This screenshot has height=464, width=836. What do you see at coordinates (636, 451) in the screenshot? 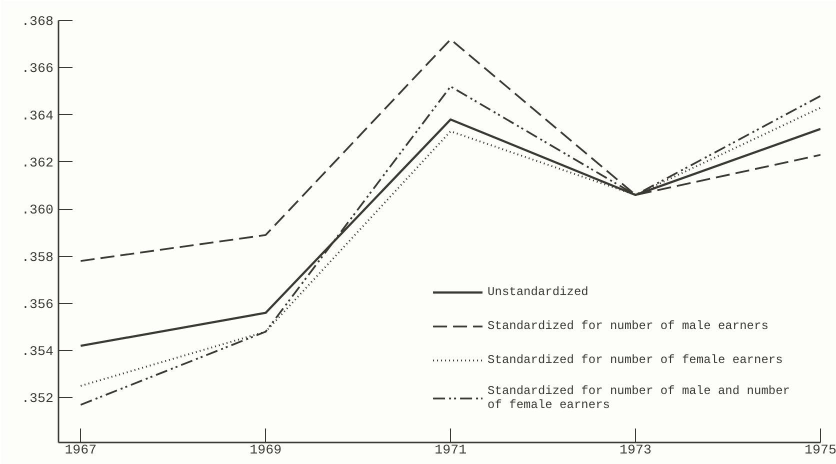
I see `x-tick-label: 1973` at bounding box center [636, 451].